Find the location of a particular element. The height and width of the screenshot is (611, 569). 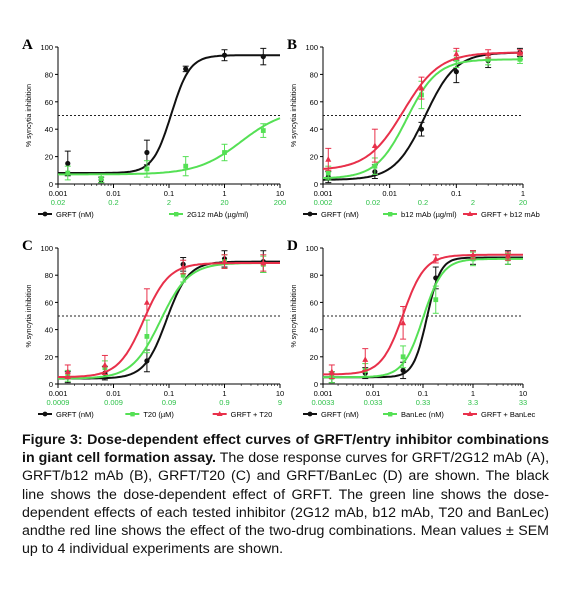

x-tick-label-secondary: 33 is located at coordinates (523, 402).